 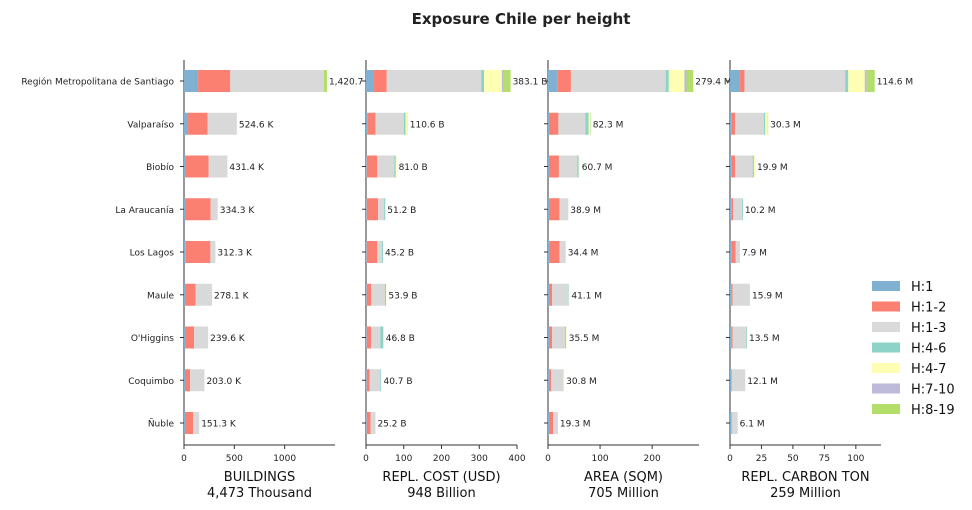 What do you see at coordinates (160, 168) in the screenshot?
I see `category-label: Biobío` at bounding box center [160, 168].